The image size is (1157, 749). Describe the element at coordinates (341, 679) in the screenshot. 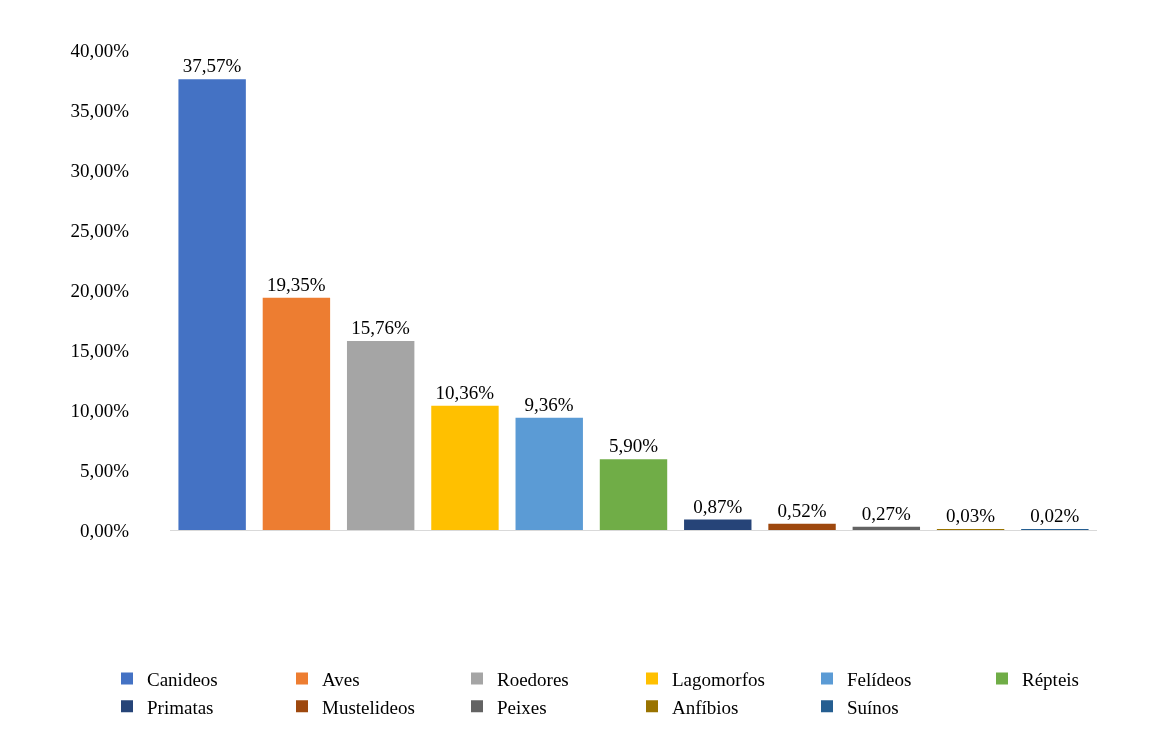

I see `legend-label: Aves` at that location.